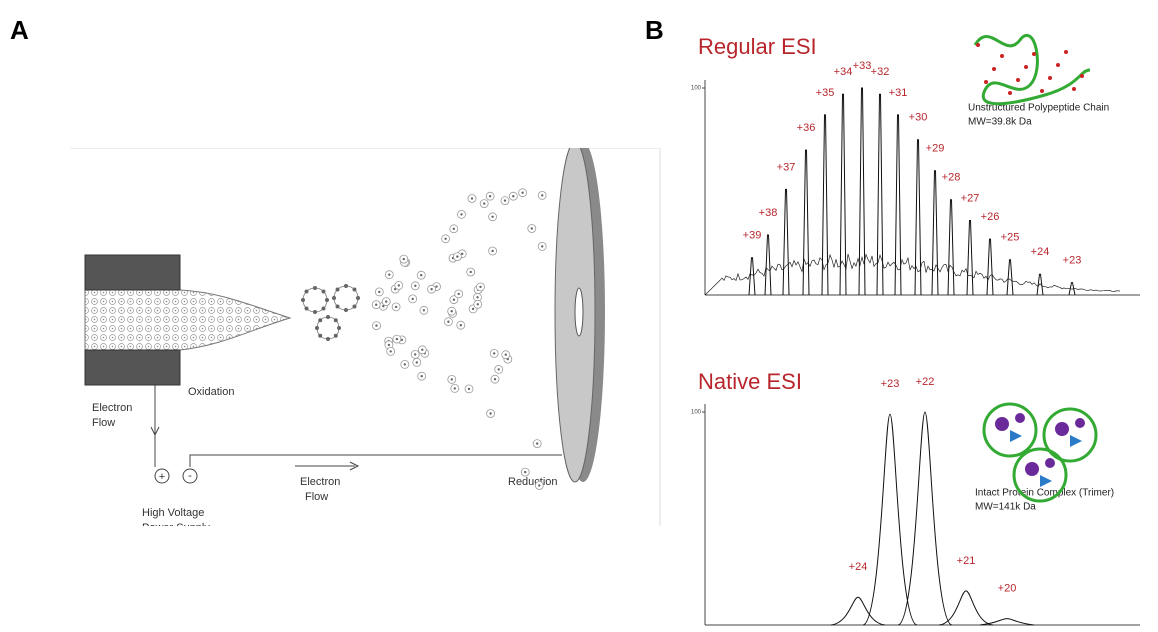 The height and width of the screenshot is (632, 1158). I want to click on polypeptide, so click(1032, 70).